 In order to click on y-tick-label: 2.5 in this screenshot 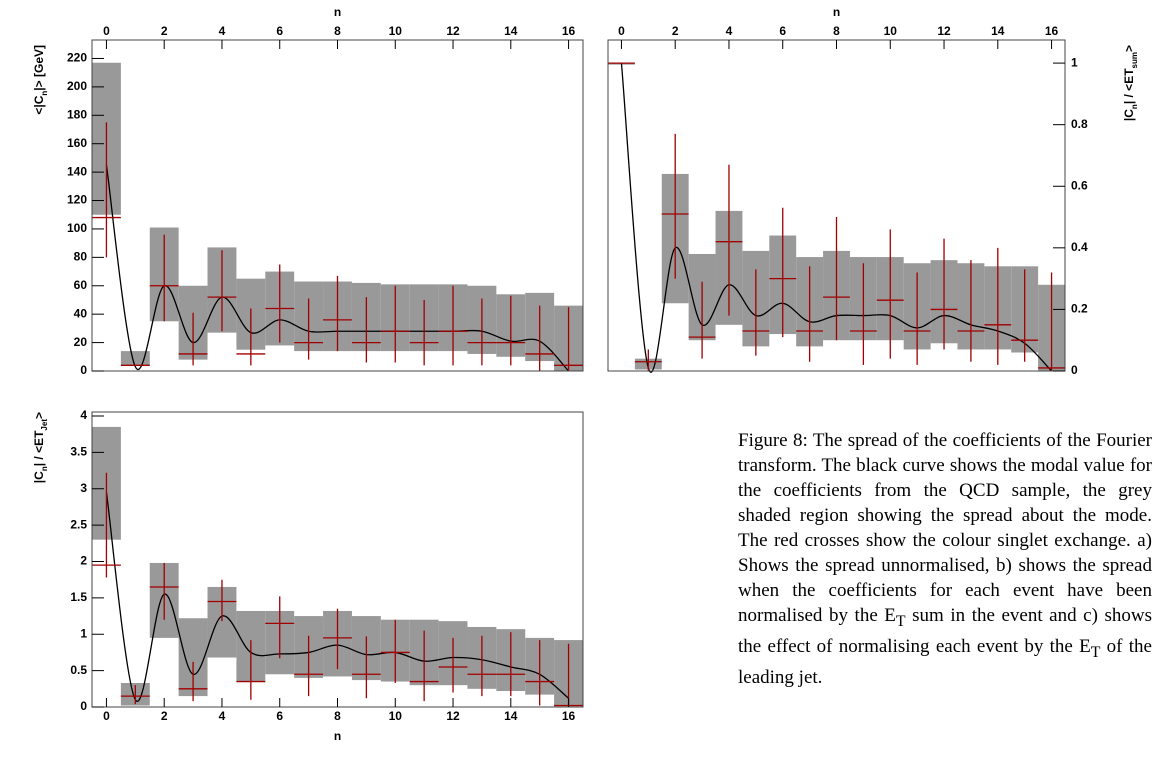, I will do `click(78, 524)`.